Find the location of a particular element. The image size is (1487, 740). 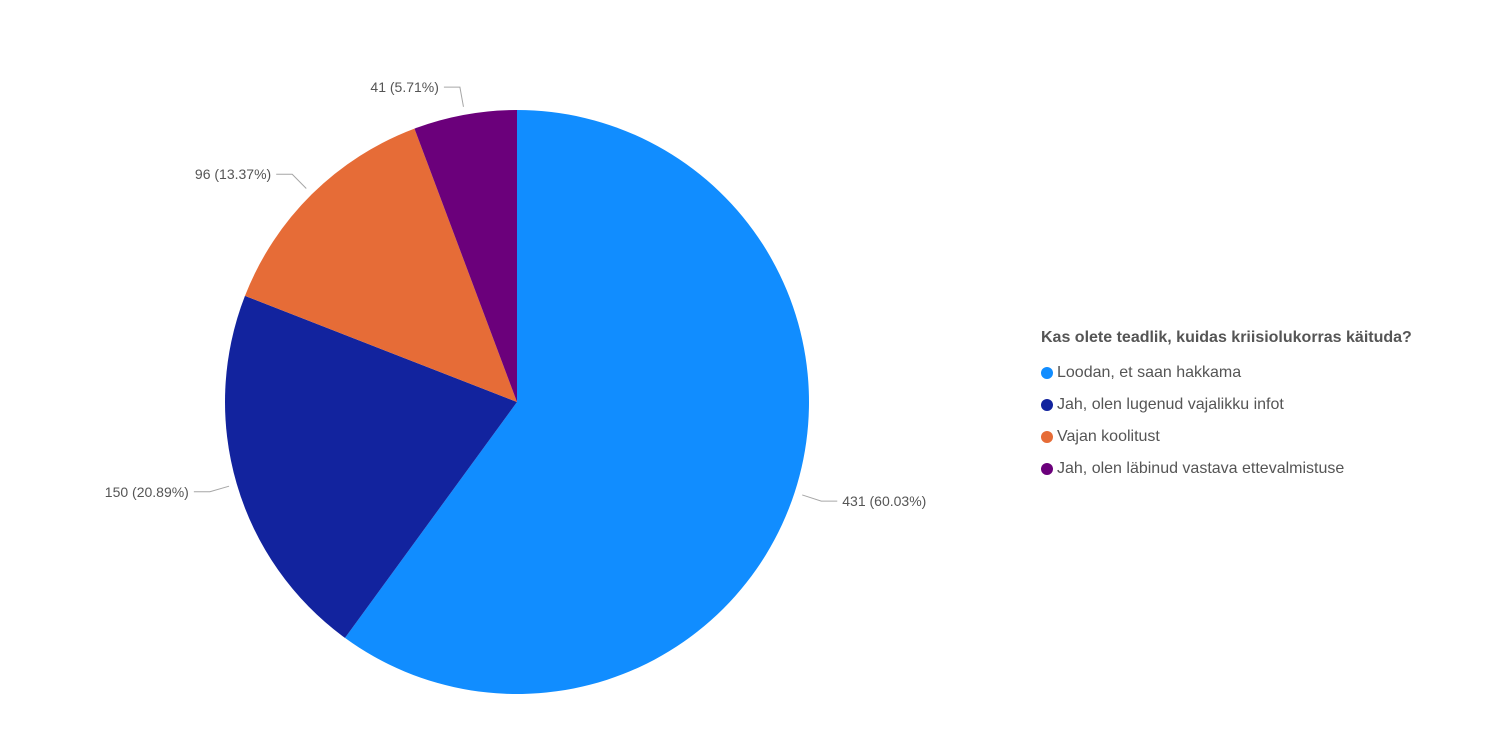

data-label-2: 96 (13.37%) is located at coordinates (233, 174).